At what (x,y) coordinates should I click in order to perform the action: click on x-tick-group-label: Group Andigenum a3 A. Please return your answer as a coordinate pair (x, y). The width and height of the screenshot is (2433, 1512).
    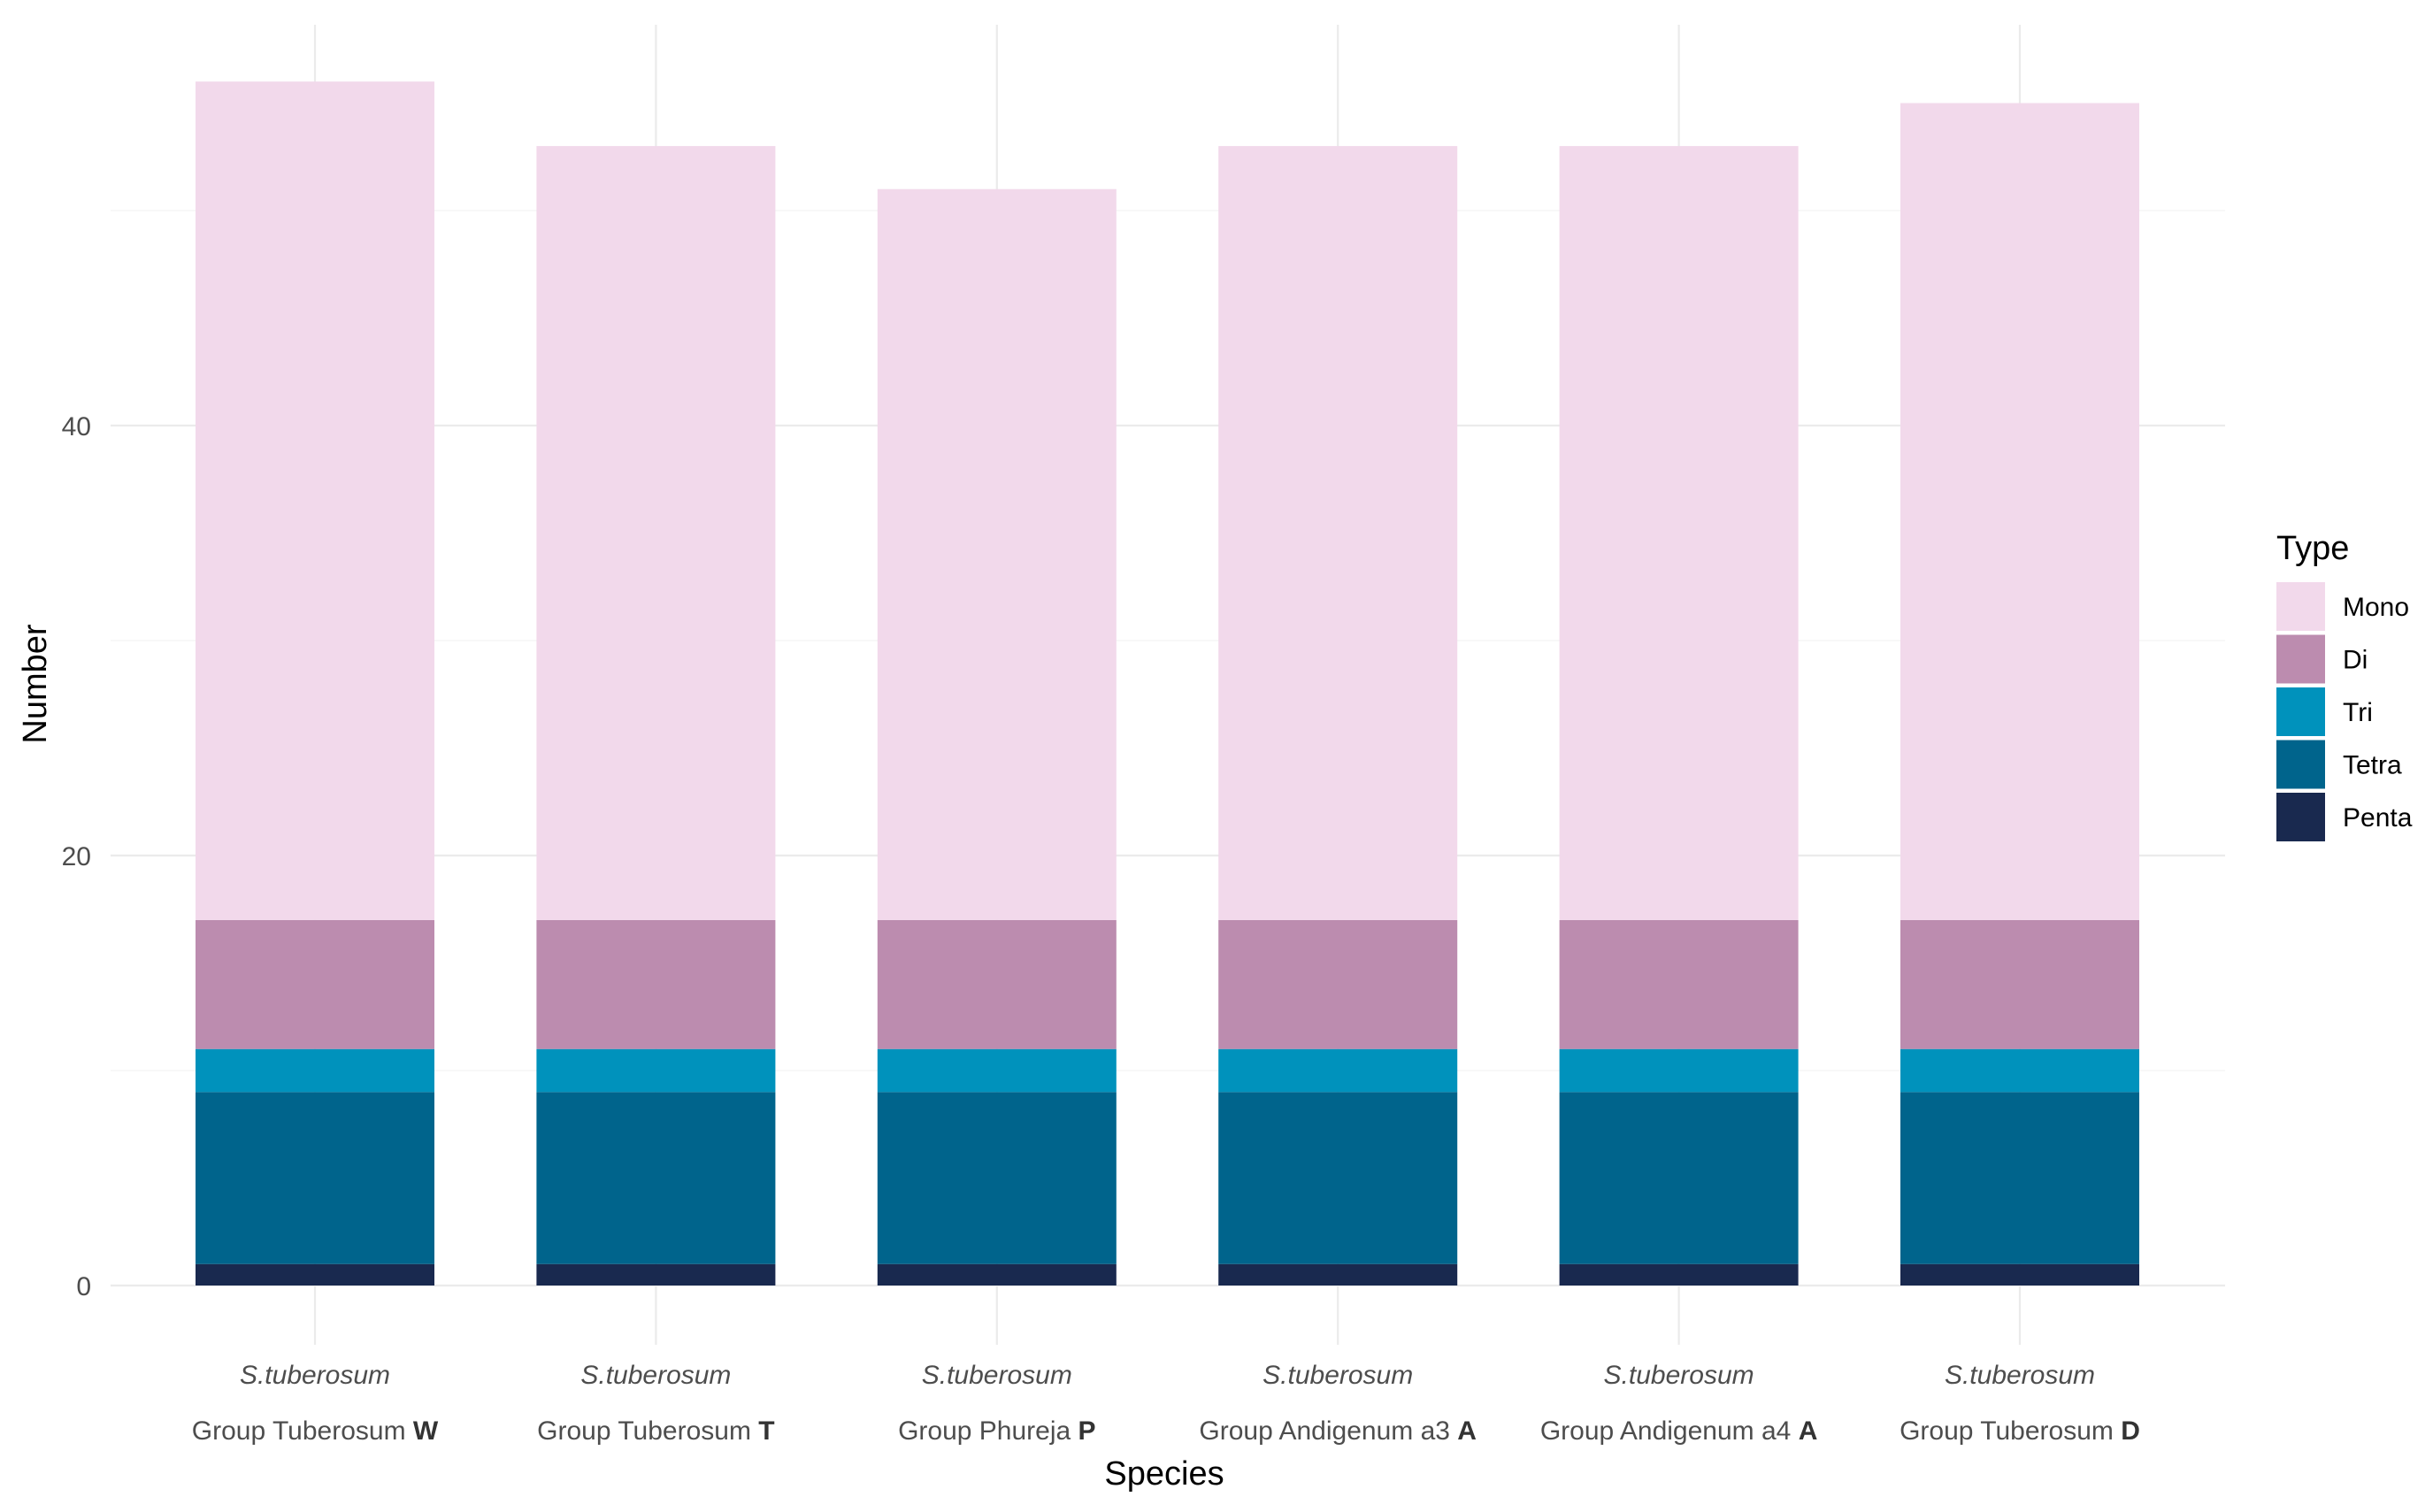
    Looking at the image, I should click on (1338, 1431).